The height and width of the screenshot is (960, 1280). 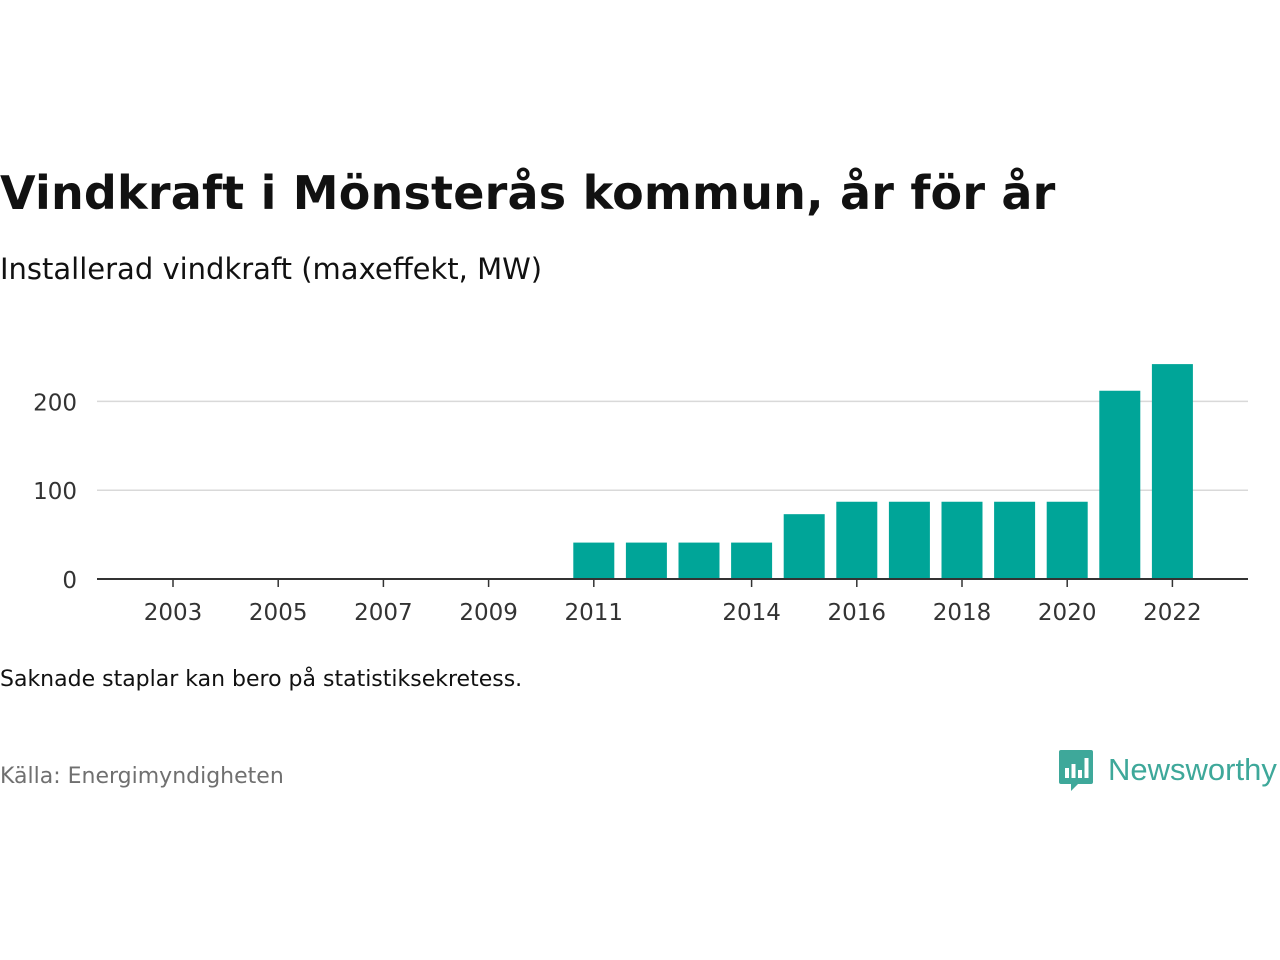 What do you see at coordinates (69, 581) in the screenshot?
I see `y-tick-label-0: 0` at bounding box center [69, 581].